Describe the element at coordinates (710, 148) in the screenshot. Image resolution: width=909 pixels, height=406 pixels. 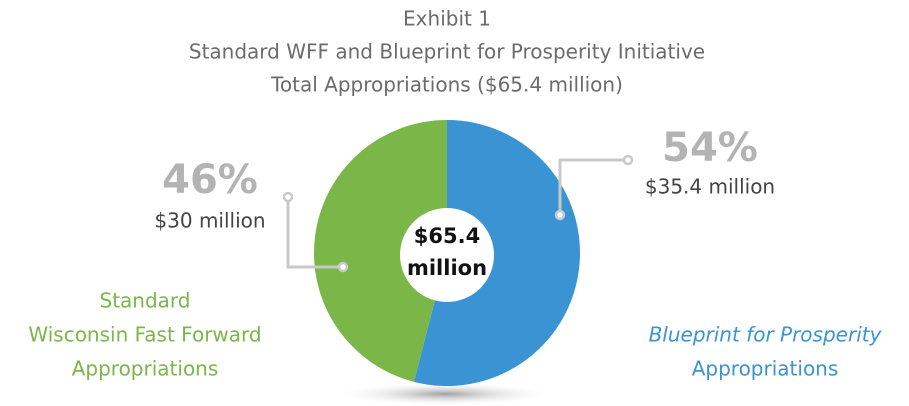
I see `value-label: 54%` at that location.